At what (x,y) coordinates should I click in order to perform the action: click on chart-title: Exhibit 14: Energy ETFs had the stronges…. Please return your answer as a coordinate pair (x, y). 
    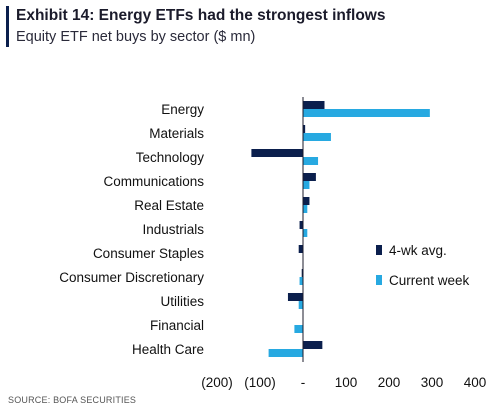
    Looking at the image, I should click on (201, 15).